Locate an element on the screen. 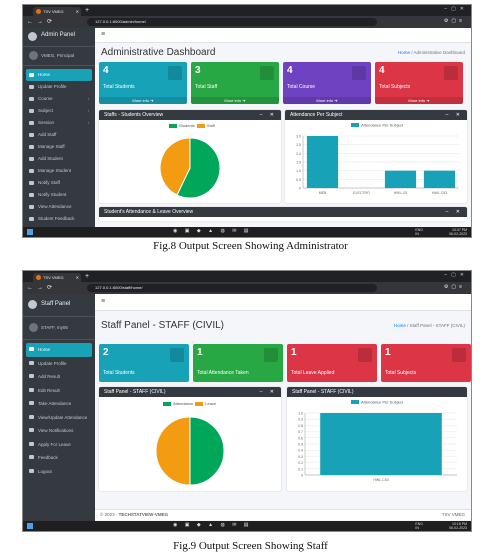  sidebar-item: Notify Staff is located at coordinates (59, 183).